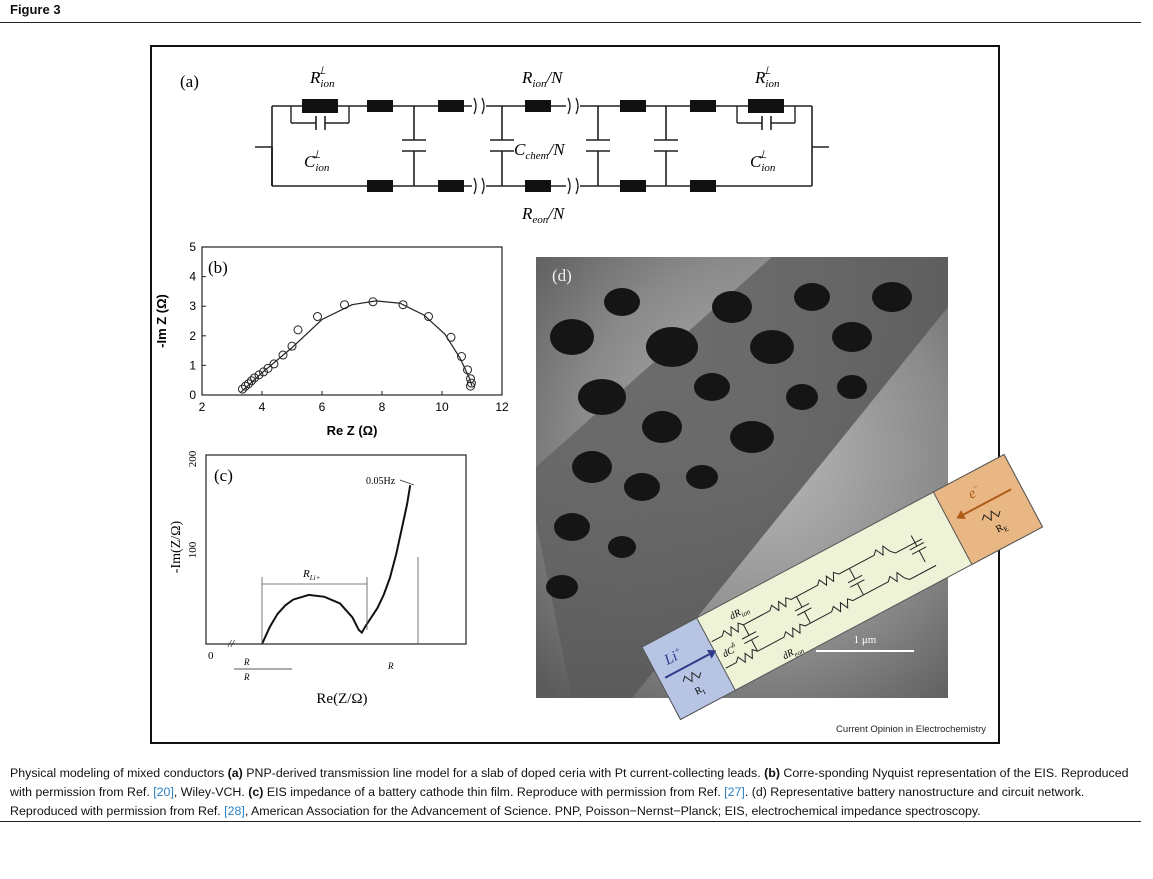 This screenshot has height=879, width=1153. Describe the element at coordinates (541, 186) in the screenshot. I see `bottom-resistors` at that location.